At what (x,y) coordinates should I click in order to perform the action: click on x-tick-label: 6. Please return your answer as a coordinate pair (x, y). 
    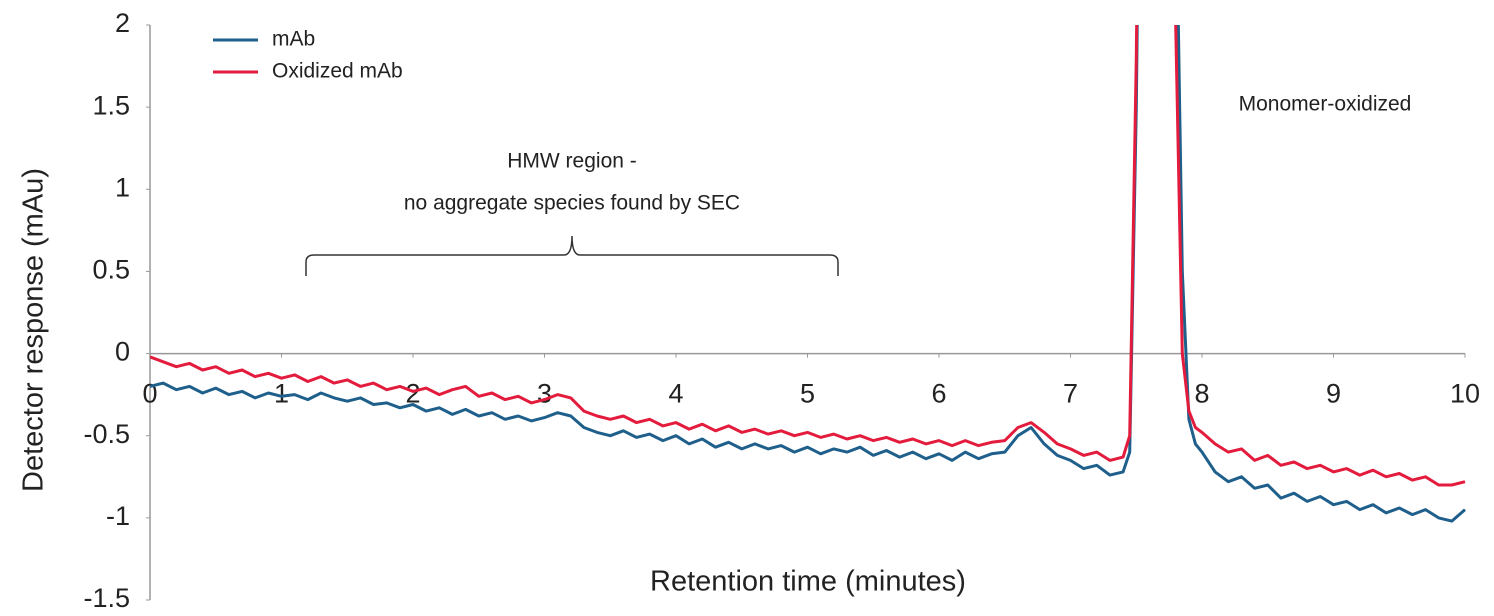
    Looking at the image, I should click on (938, 394).